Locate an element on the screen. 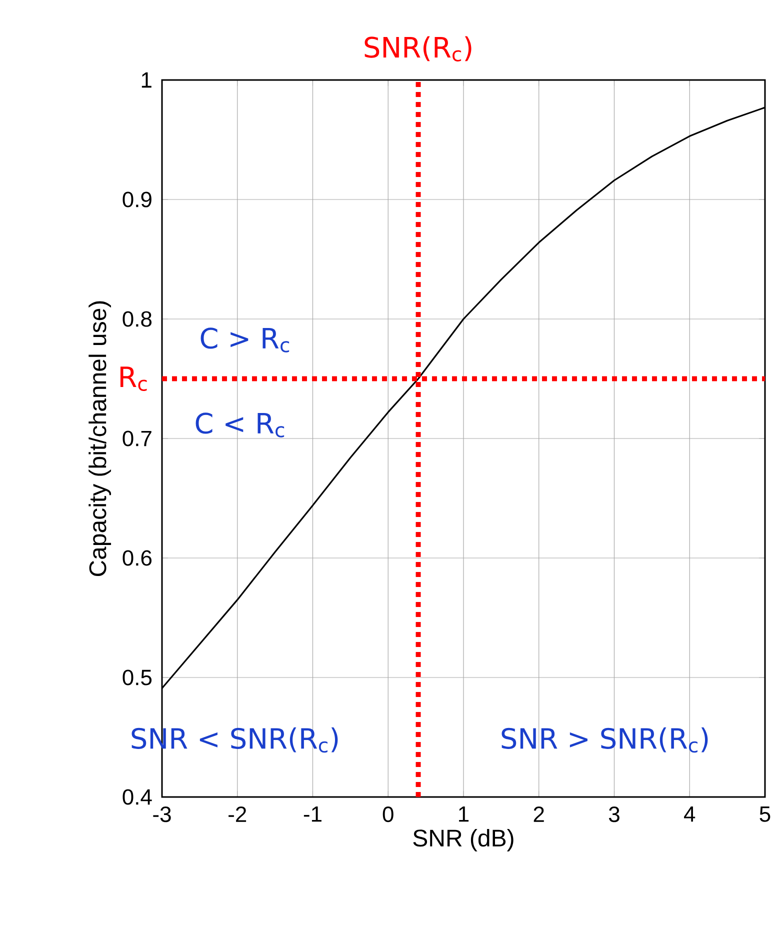 The image size is (775, 930). x-axis-title: SNR (dB) is located at coordinates (463, 840).